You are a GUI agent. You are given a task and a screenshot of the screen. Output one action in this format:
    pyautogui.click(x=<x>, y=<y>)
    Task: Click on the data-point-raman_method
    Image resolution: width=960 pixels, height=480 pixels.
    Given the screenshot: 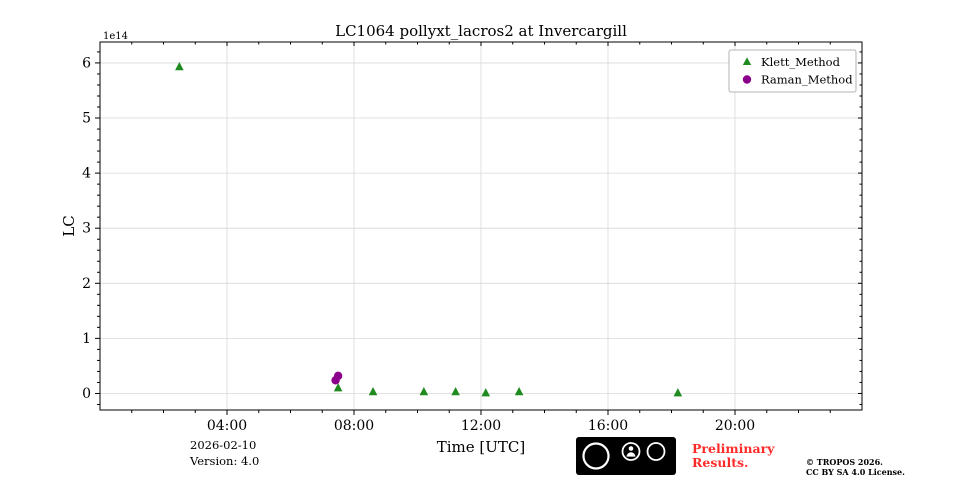 What is the action you would take?
    pyautogui.click(x=338, y=376)
    